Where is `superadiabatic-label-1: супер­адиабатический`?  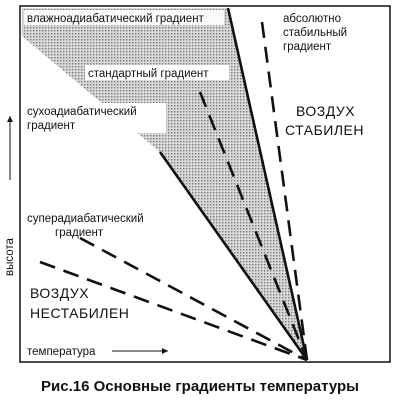
superadiabatic-label-1: супер­адиабатический is located at coordinates (85, 219).